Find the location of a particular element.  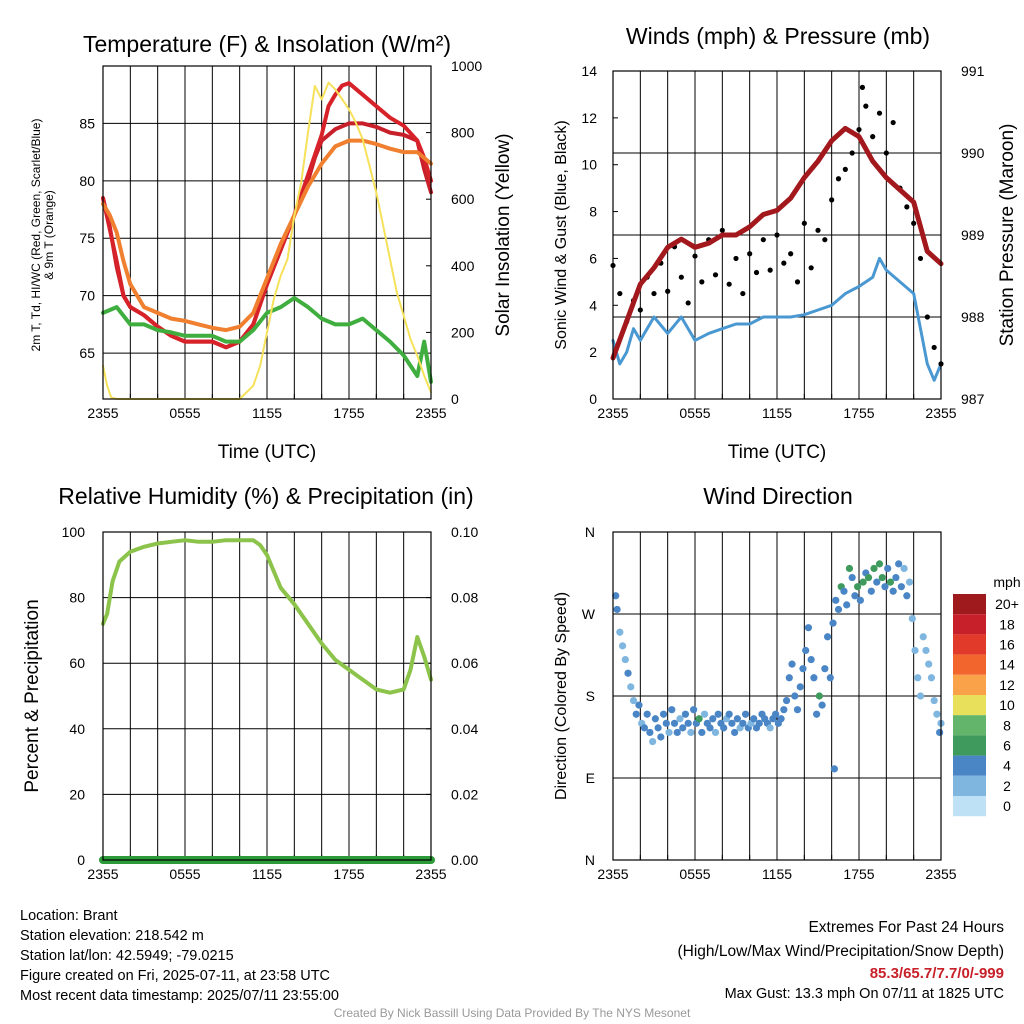

y2-tick-label: 1000 is located at coordinates (466, 66).